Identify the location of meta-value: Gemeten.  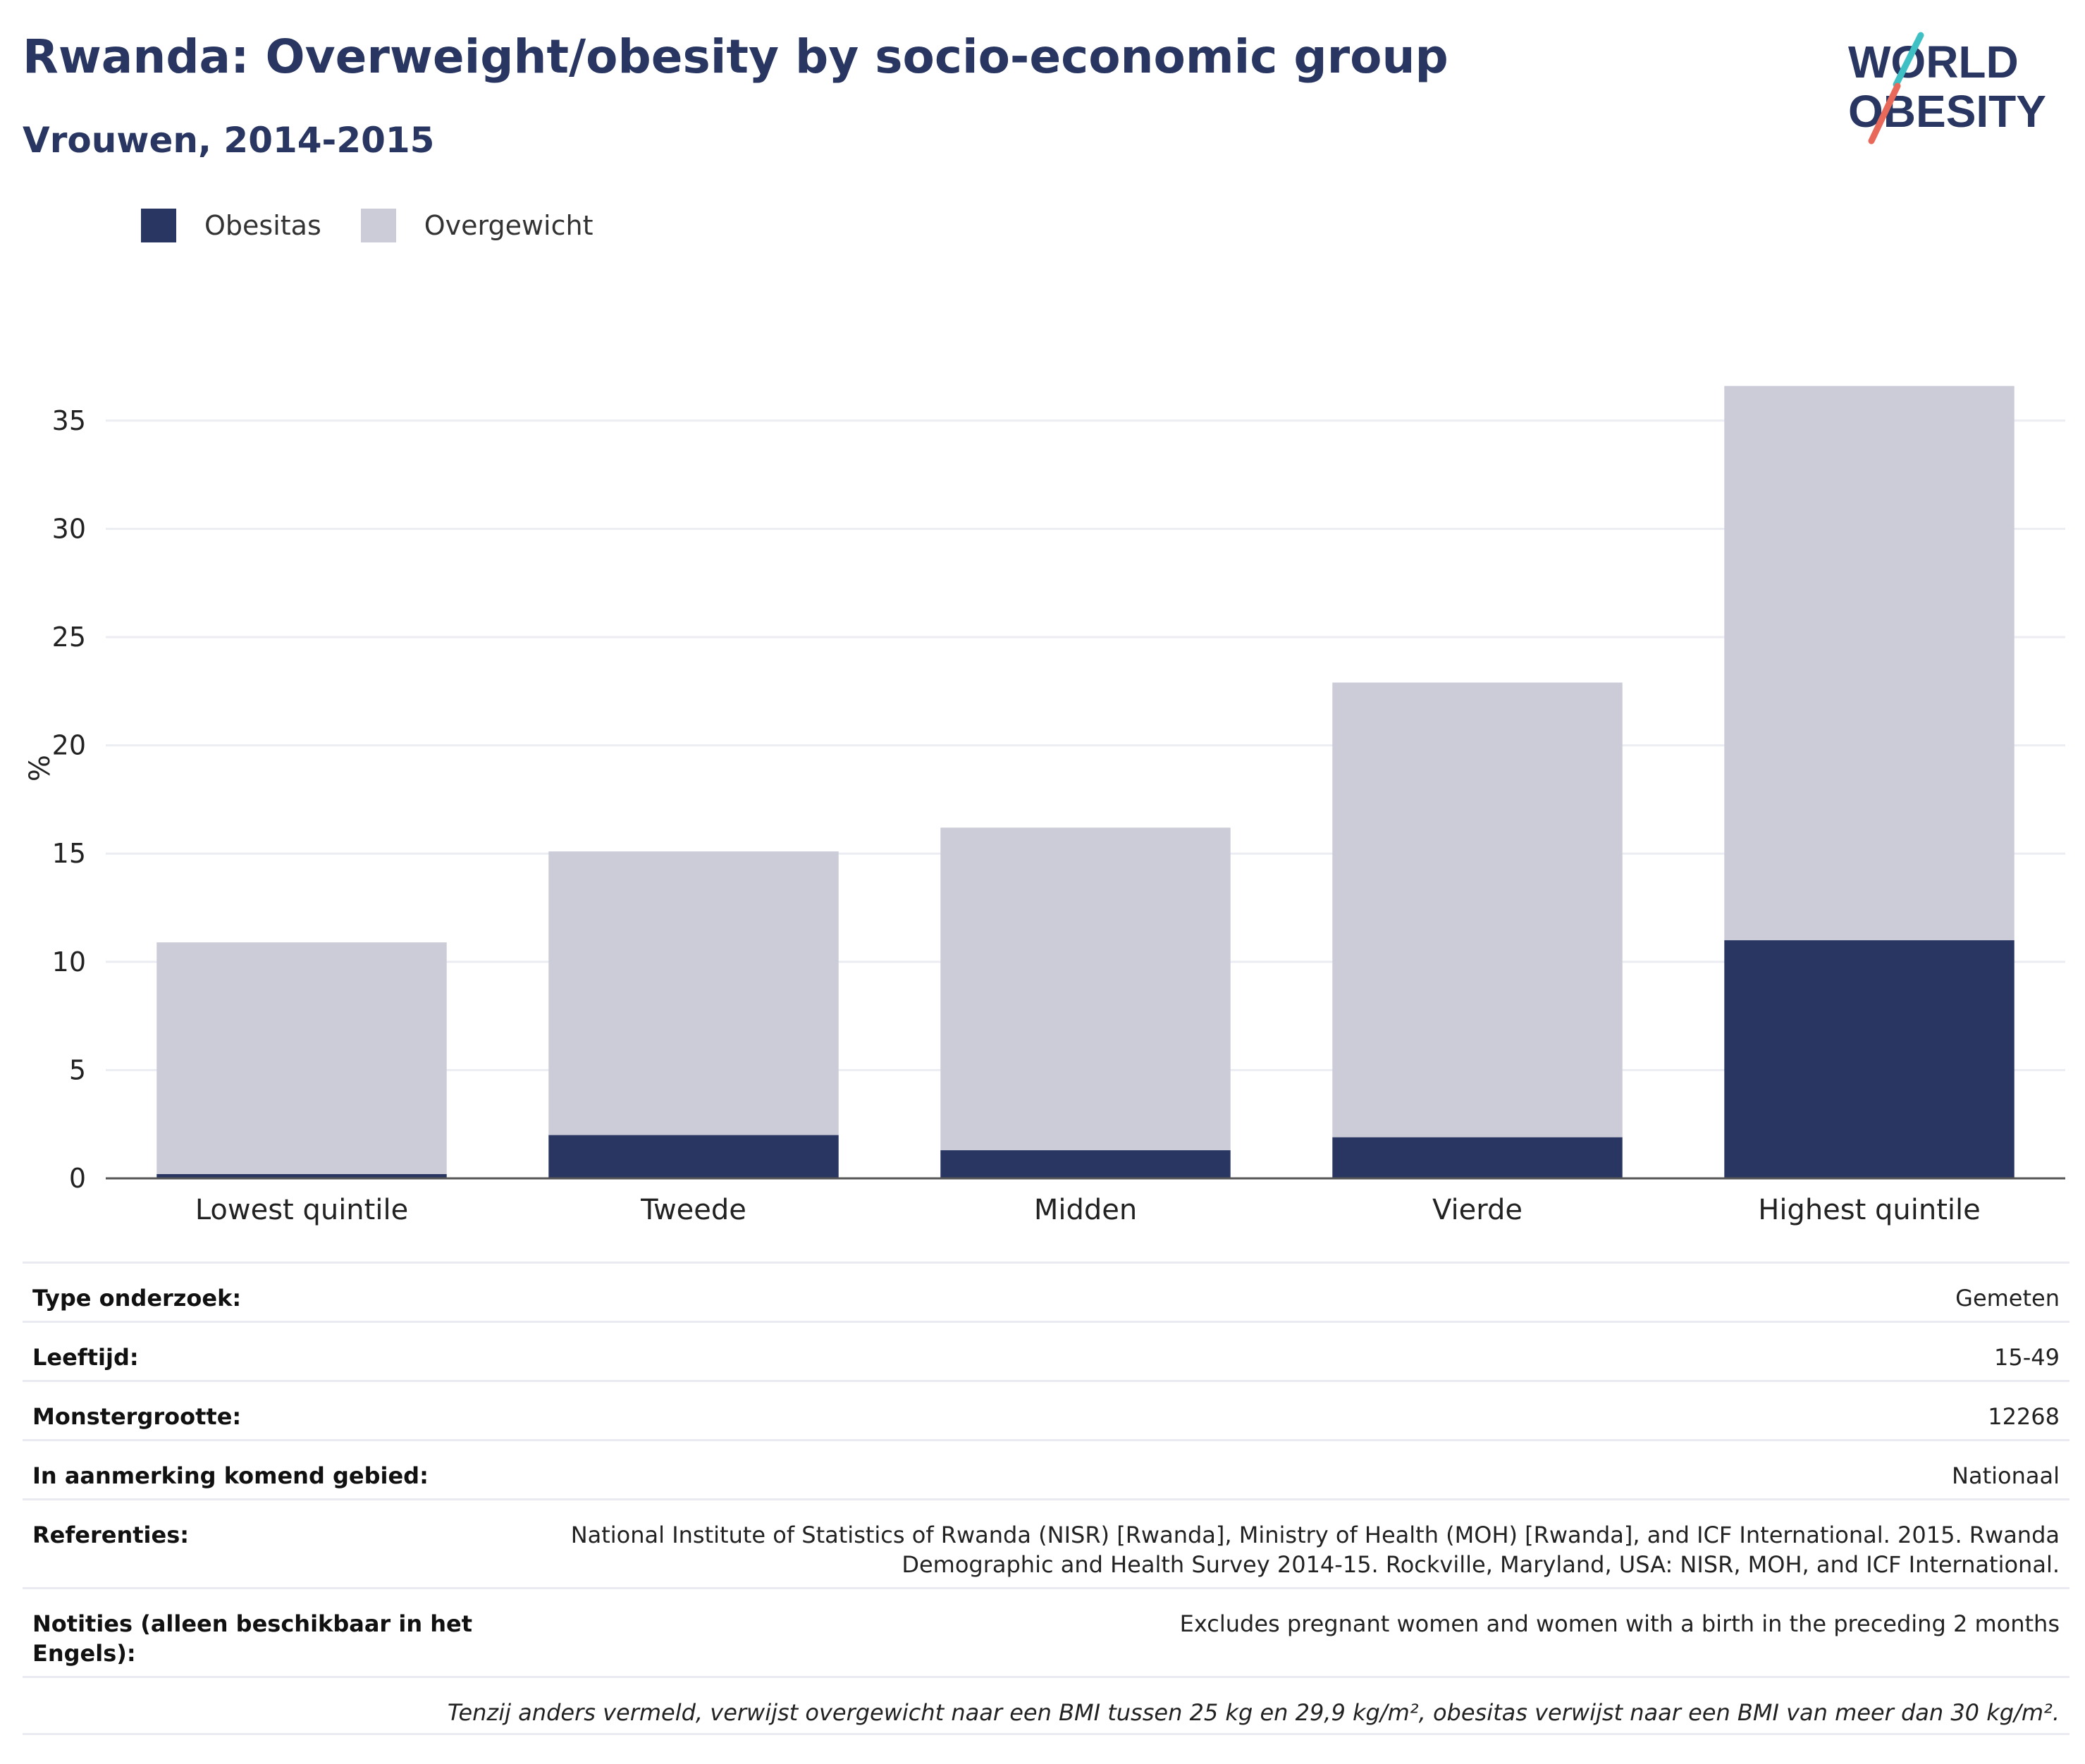
(2007, 1298).